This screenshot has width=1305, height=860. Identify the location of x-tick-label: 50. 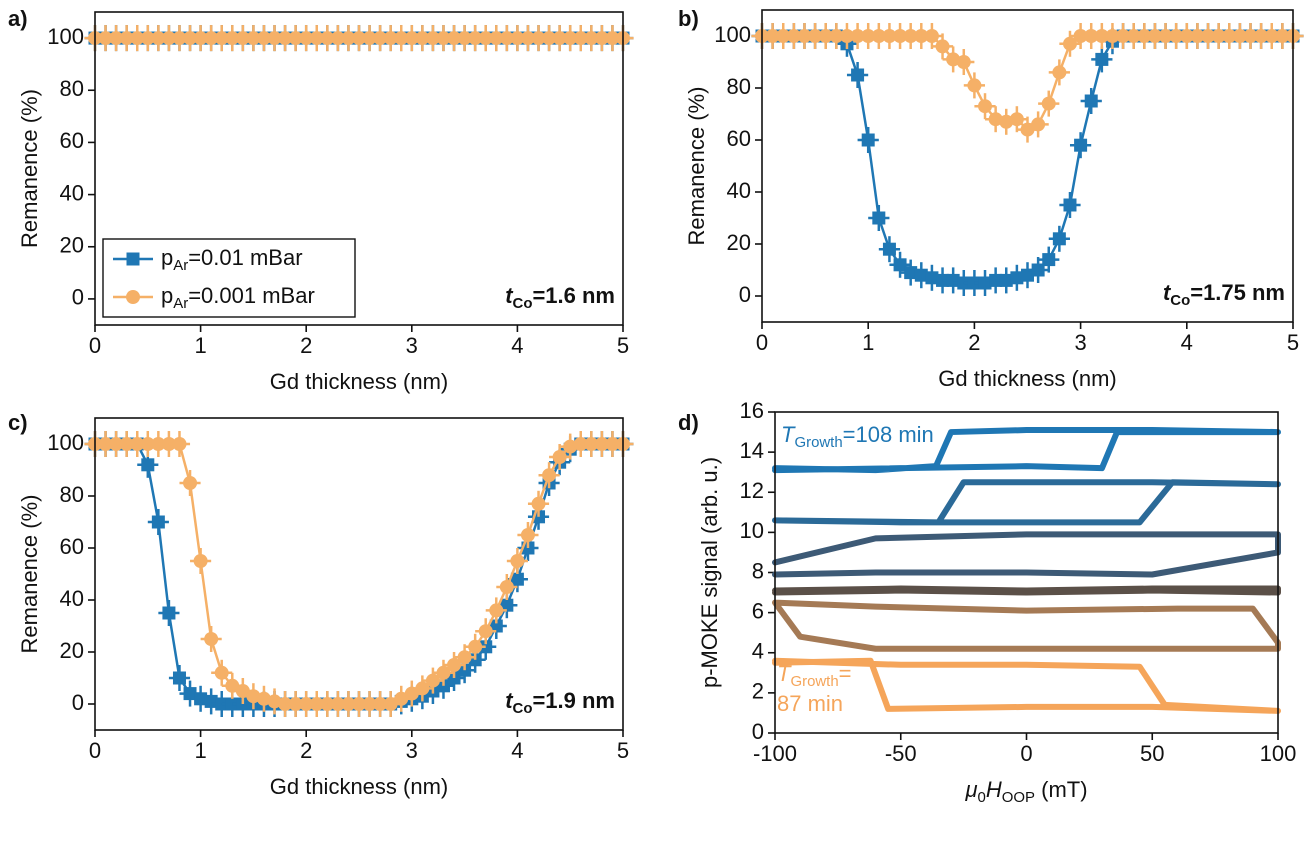
(1152, 753).